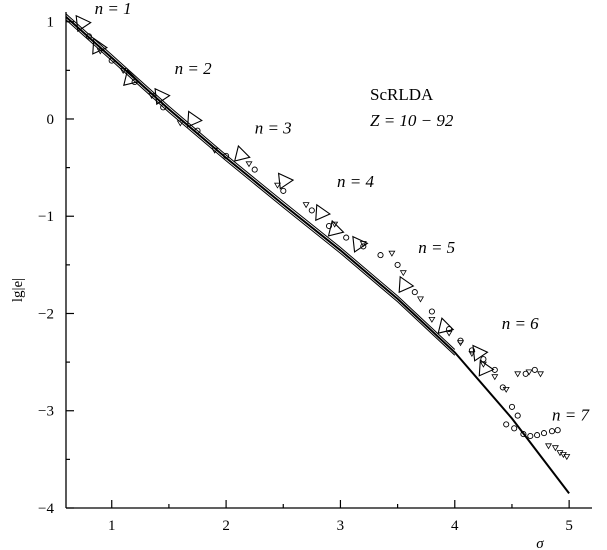  What do you see at coordinates (226, 526) in the screenshot?
I see `x-tick-label: 2` at bounding box center [226, 526].